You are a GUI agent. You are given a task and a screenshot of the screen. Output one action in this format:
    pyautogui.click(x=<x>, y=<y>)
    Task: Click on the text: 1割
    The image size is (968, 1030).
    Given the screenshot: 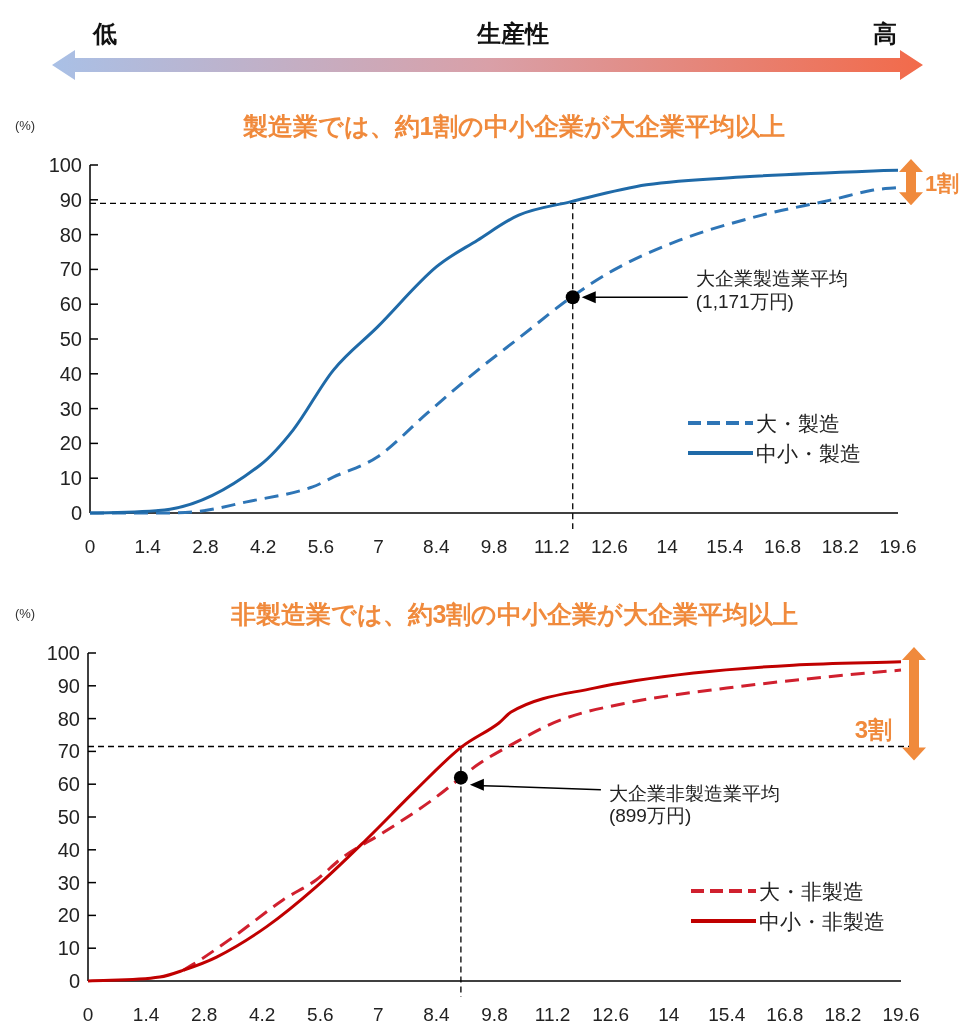 What is the action you would take?
    pyautogui.click(x=942, y=184)
    